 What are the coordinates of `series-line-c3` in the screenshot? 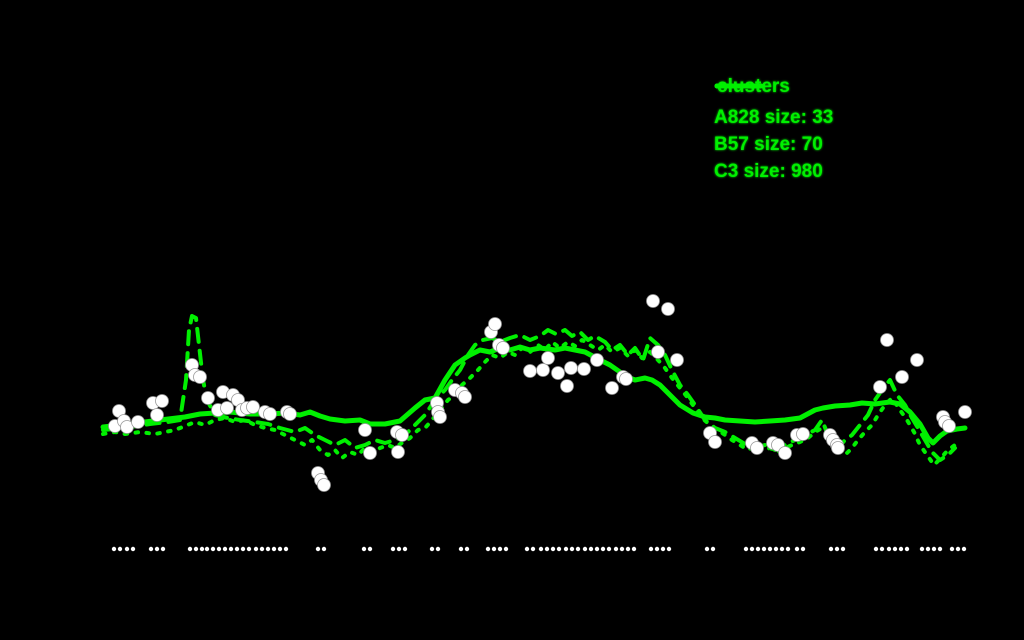 It's located at (534, 395).